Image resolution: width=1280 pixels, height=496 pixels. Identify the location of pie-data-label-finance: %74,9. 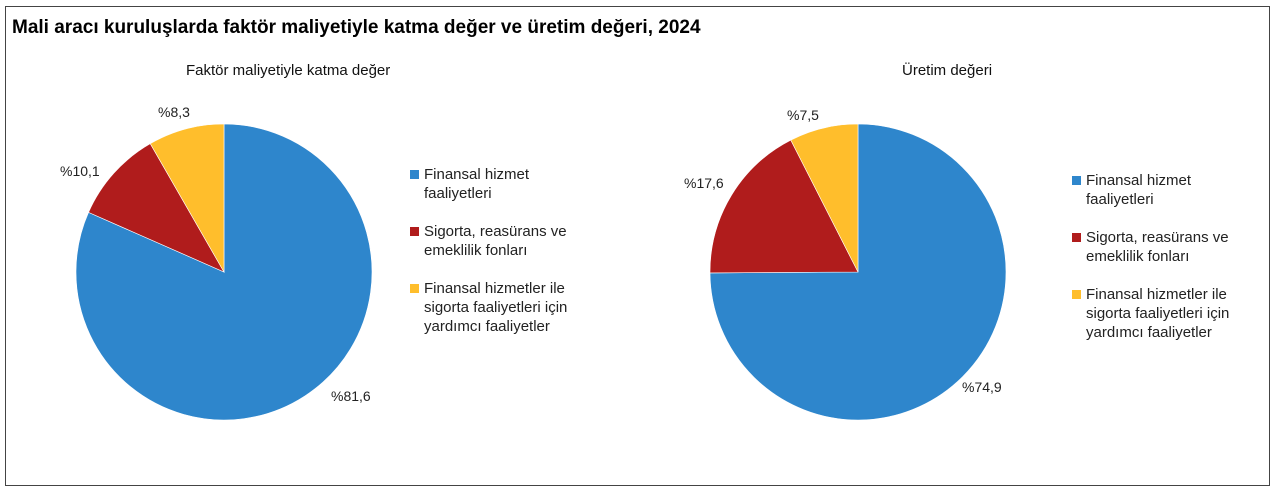
(982, 387).